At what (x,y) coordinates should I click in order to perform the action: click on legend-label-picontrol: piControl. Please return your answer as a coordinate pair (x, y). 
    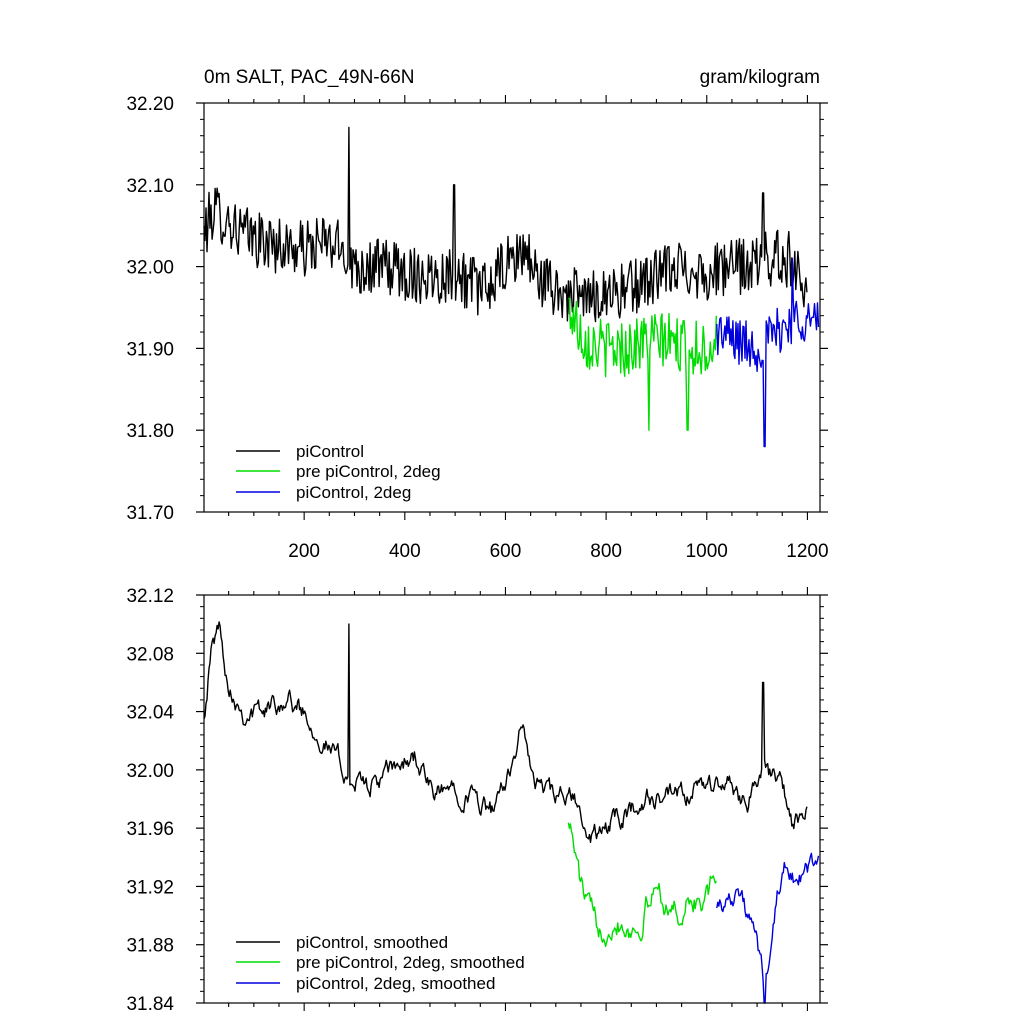
    Looking at the image, I should click on (330, 451).